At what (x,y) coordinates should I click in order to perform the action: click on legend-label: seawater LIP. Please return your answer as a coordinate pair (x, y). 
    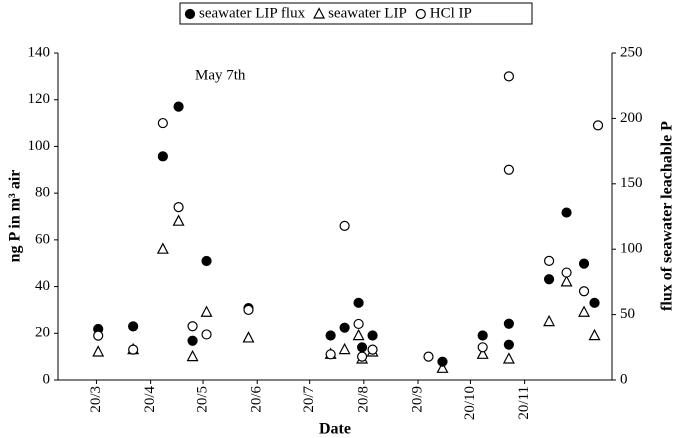
    Looking at the image, I should click on (367, 13).